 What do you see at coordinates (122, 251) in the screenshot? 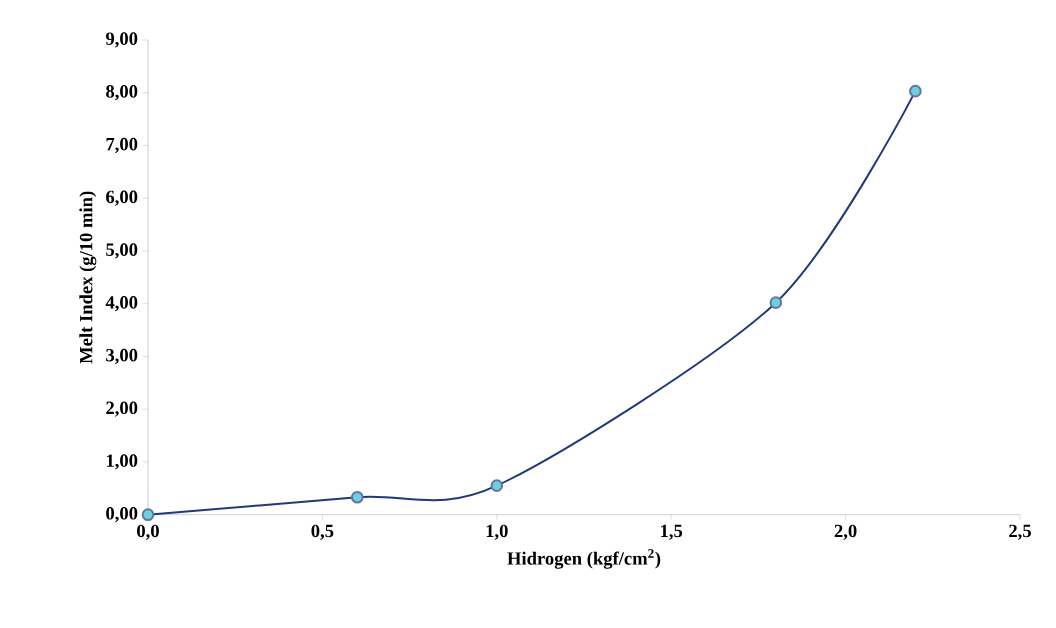
I see `y-tick-label: 5,00` at bounding box center [122, 251].